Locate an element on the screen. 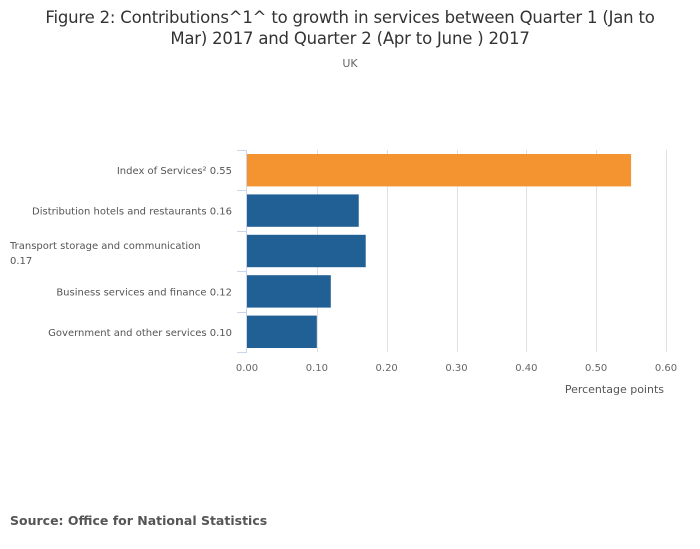 This screenshot has width=700, height=549. x-tick-label: 0.30 is located at coordinates (456, 368).